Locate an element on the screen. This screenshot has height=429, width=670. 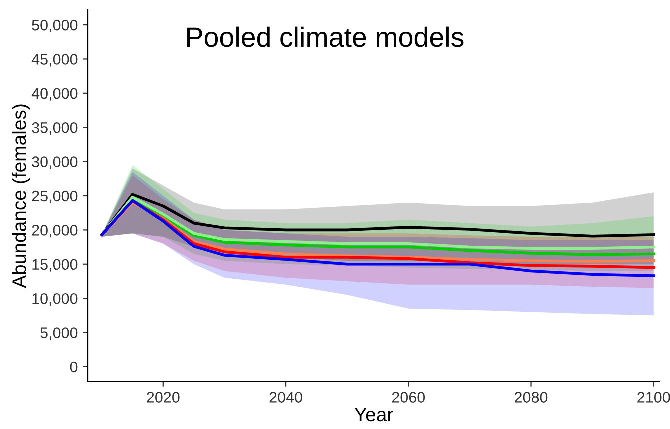
chart-title: Pooled climate models is located at coordinates (326, 37).